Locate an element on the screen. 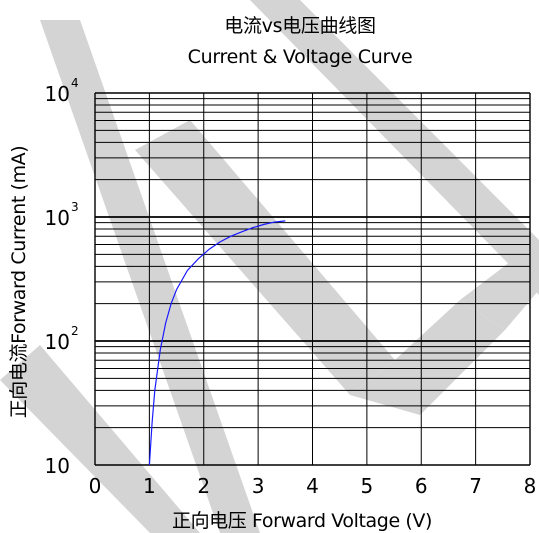 The height and width of the screenshot is (533, 539). x-tick-label: 0 is located at coordinates (95, 486).